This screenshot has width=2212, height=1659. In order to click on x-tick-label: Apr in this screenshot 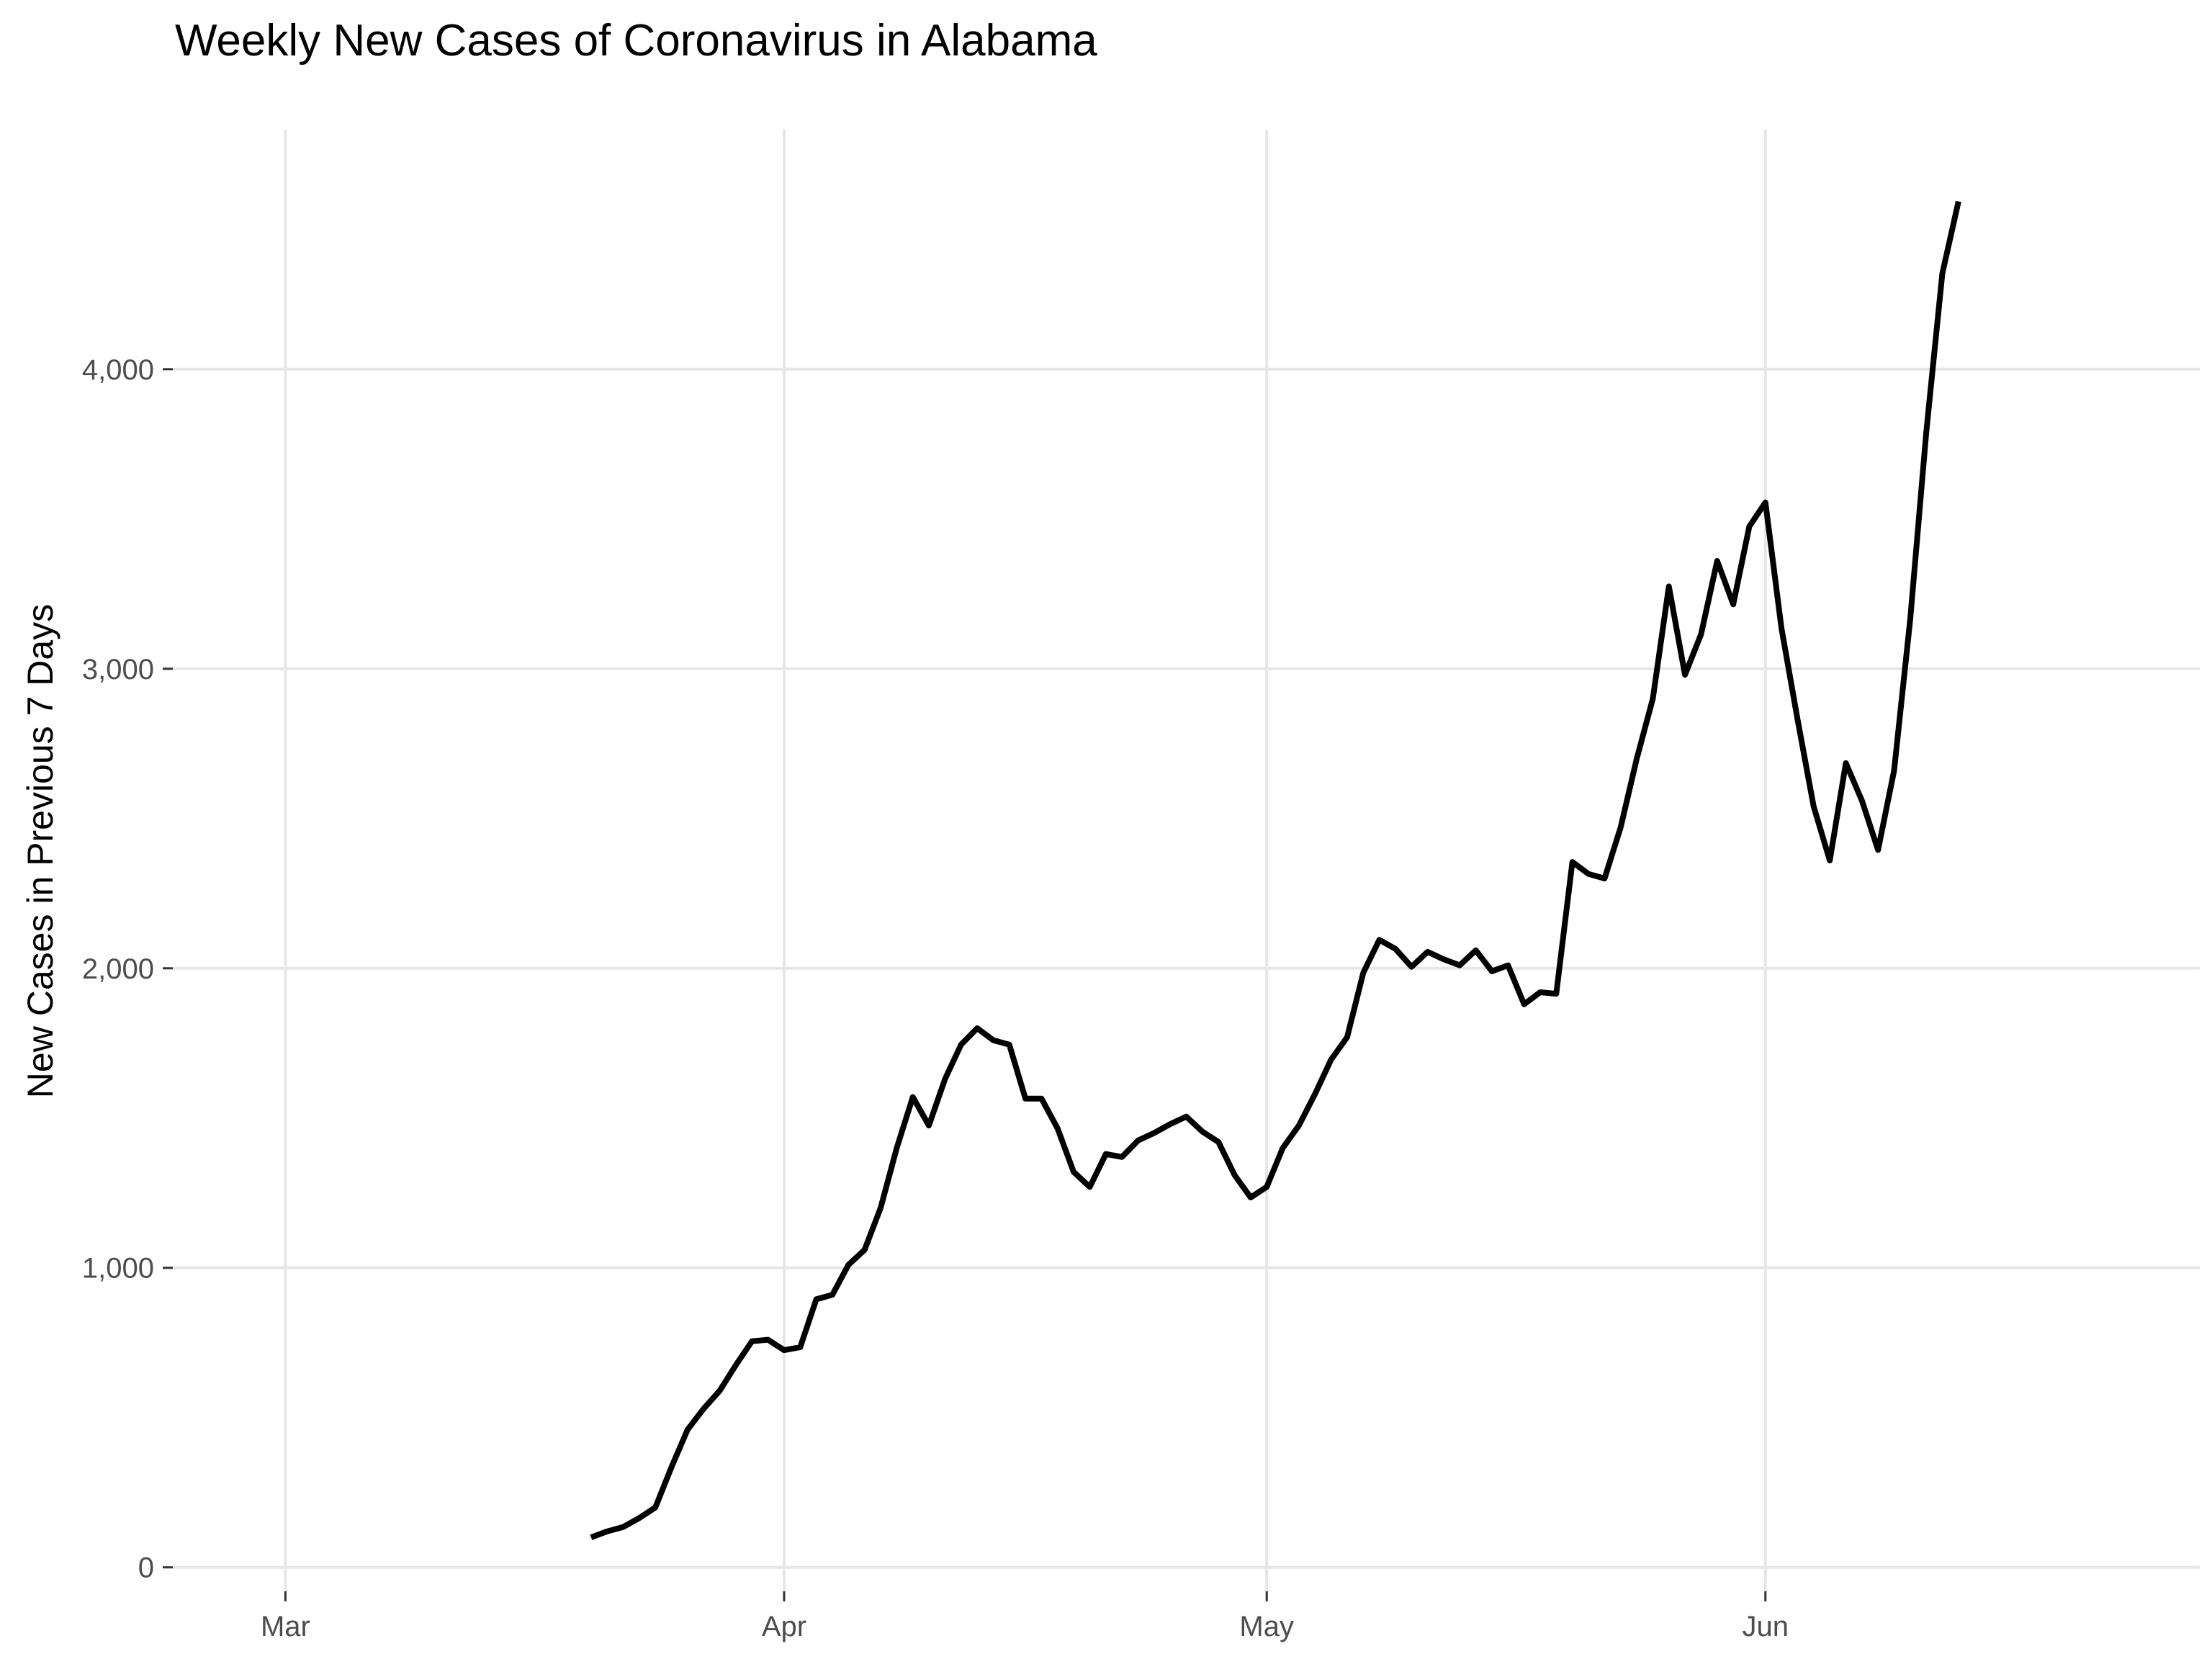, I will do `click(784, 1626)`.